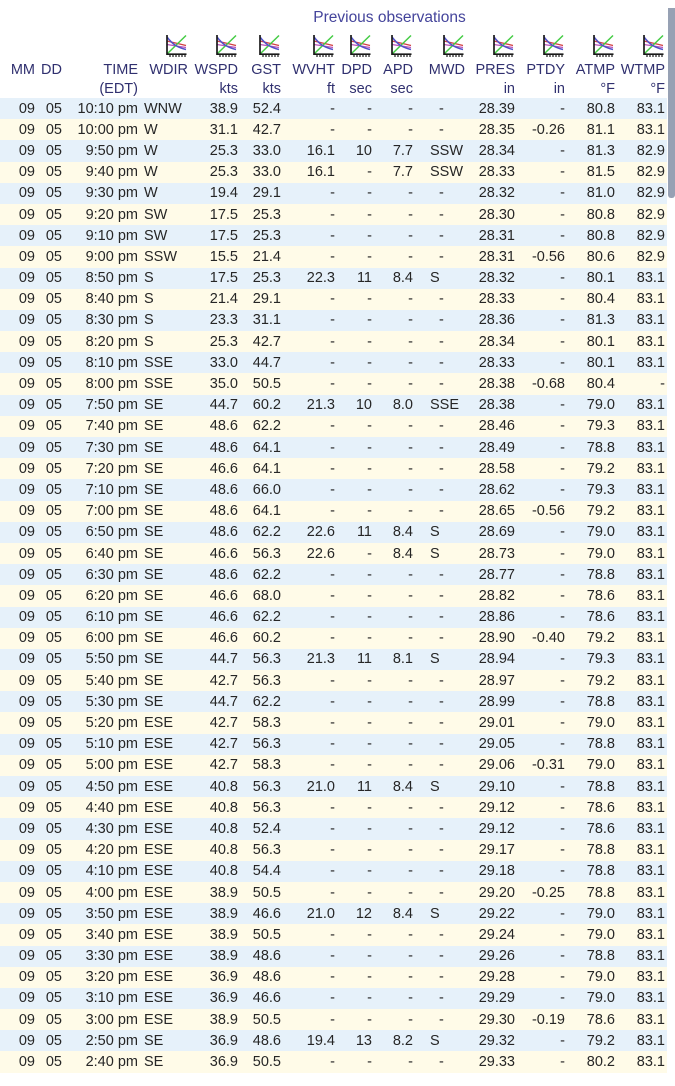 The image size is (675, 1086). Describe the element at coordinates (333, 448) in the screenshot. I see `table-row: 09 05 7:30 pm SE 48.6 64.1 - - - - 28.49 - 78.8 83.1` at that location.